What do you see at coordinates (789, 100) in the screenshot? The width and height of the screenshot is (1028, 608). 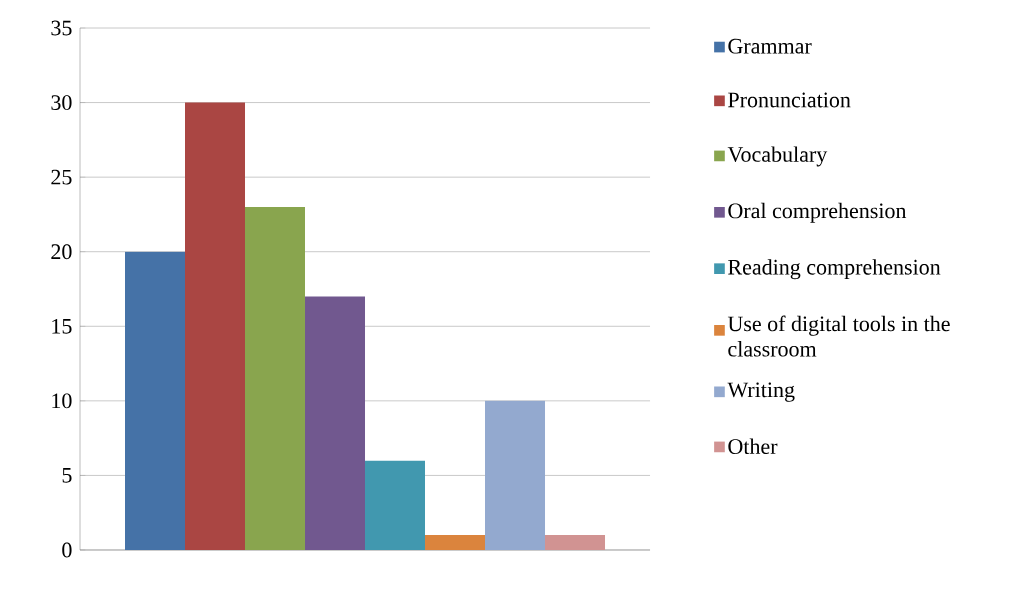 I see `legend-label: Pronunciation` at bounding box center [789, 100].